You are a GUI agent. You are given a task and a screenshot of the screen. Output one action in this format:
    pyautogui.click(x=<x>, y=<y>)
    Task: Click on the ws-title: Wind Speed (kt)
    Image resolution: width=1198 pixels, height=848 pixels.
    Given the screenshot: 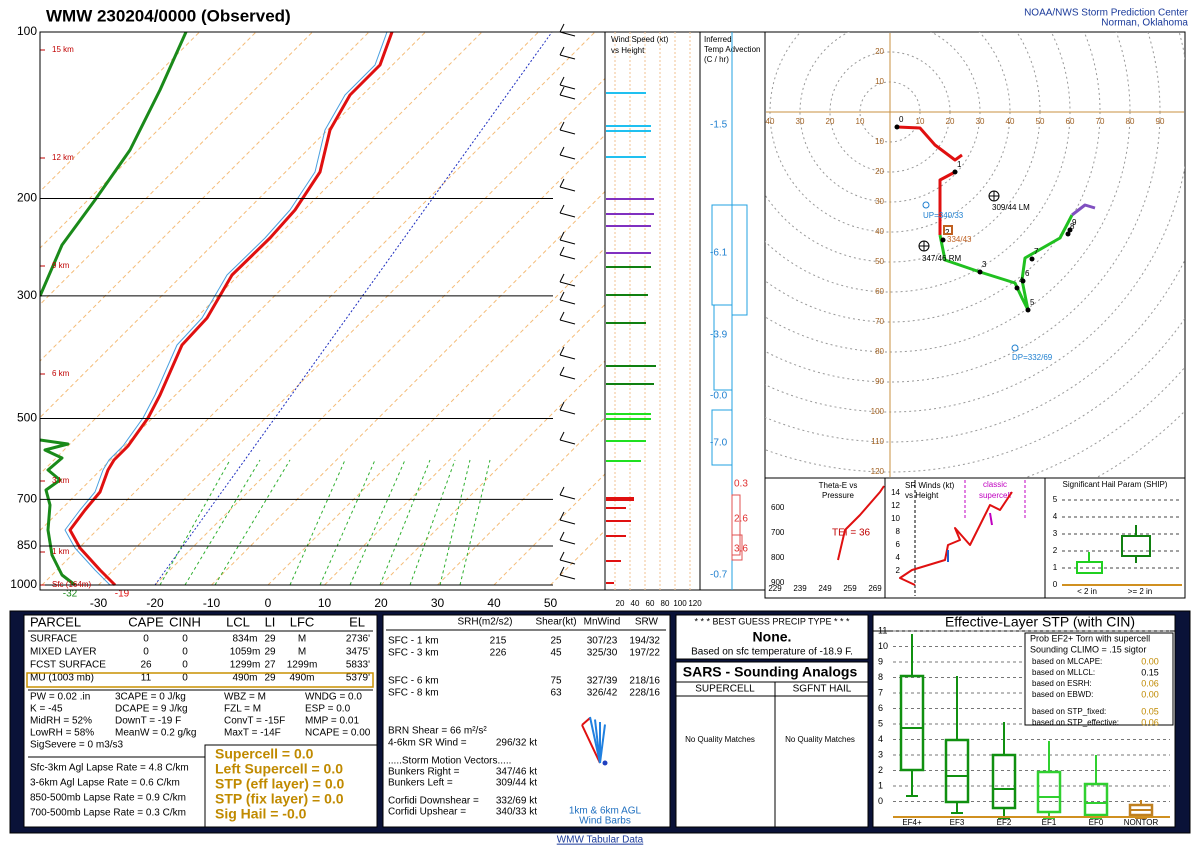 What is the action you would take?
    pyautogui.click(x=640, y=39)
    